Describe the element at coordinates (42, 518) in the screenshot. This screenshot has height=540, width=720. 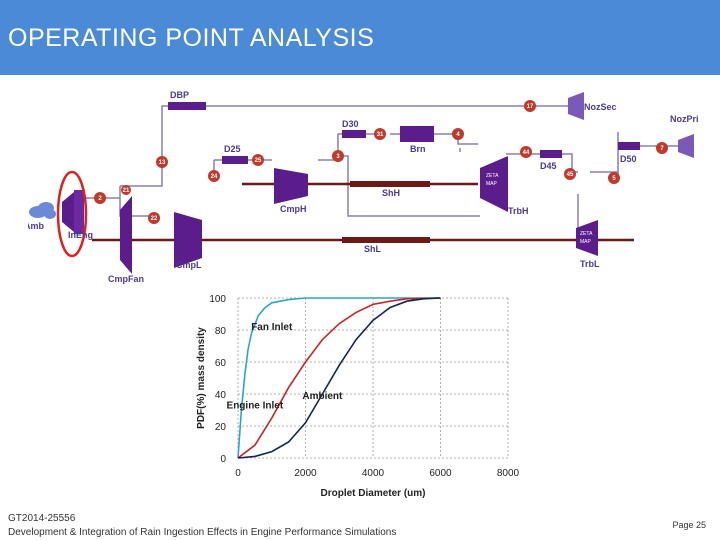
I see `footer-paper-id: GT2014-25556` at that location.